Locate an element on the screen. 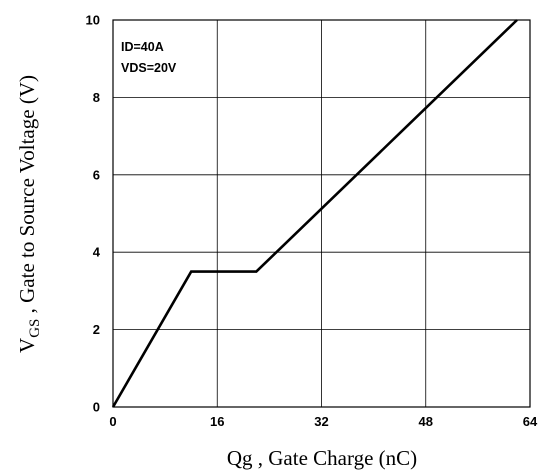 The height and width of the screenshot is (475, 547). y-axis-title-v: V is located at coordinates (27, 345).